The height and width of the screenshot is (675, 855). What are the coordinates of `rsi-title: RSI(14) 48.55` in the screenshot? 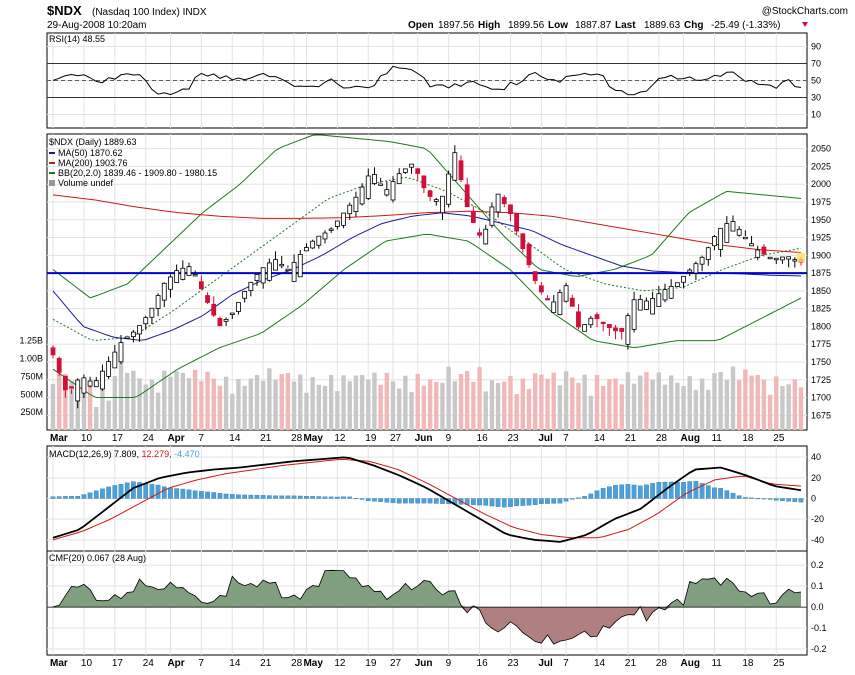 It's located at (77, 39).